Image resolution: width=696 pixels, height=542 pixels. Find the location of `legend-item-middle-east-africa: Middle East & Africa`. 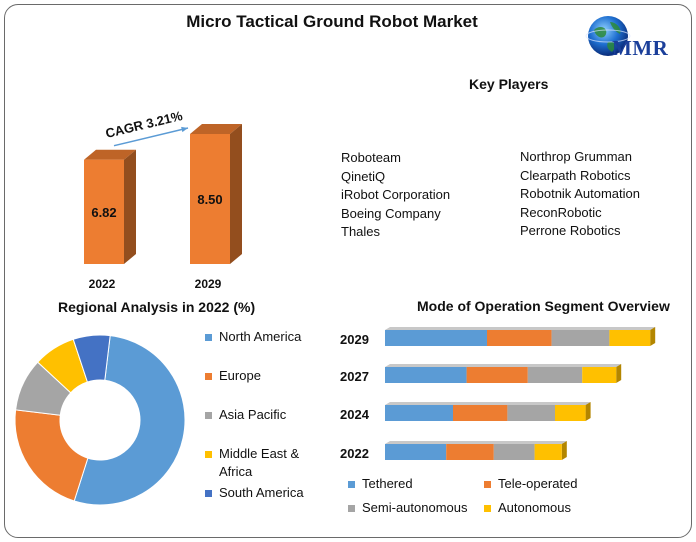

legend-item-middle-east-africa: Middle East & Africa is located at coordinates (260, 463).